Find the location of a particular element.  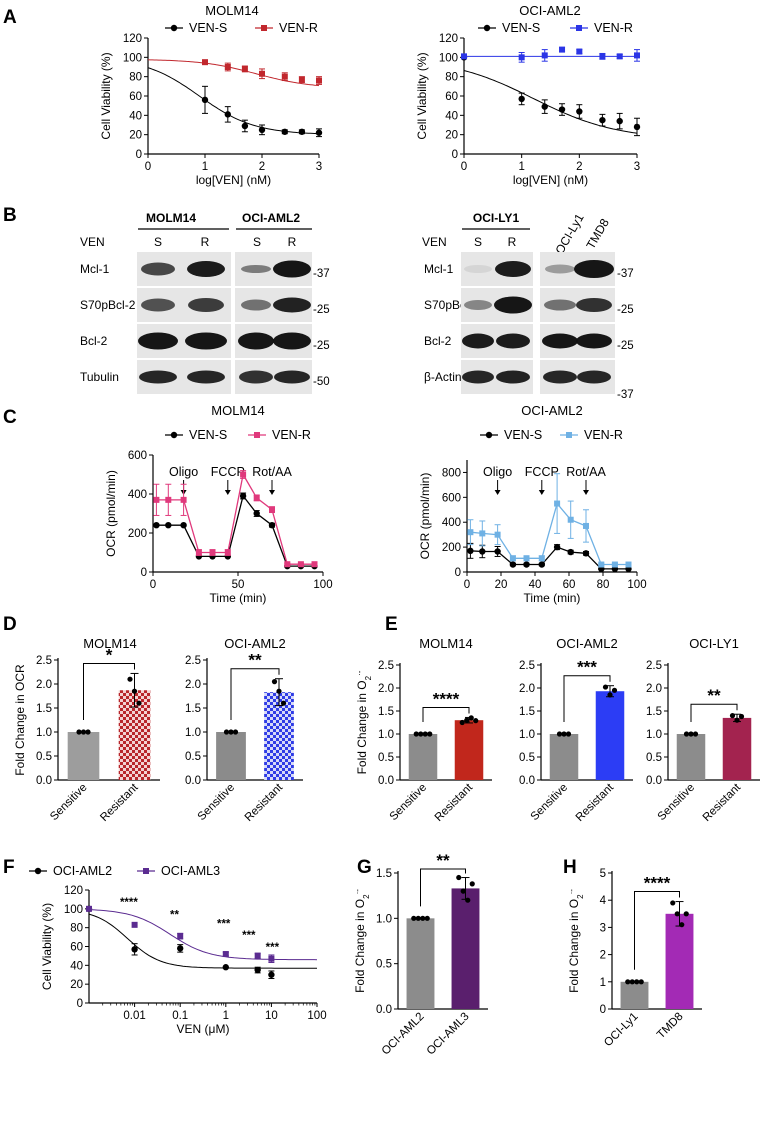

blot-lane-label: R is located at coordinates (292, 242).